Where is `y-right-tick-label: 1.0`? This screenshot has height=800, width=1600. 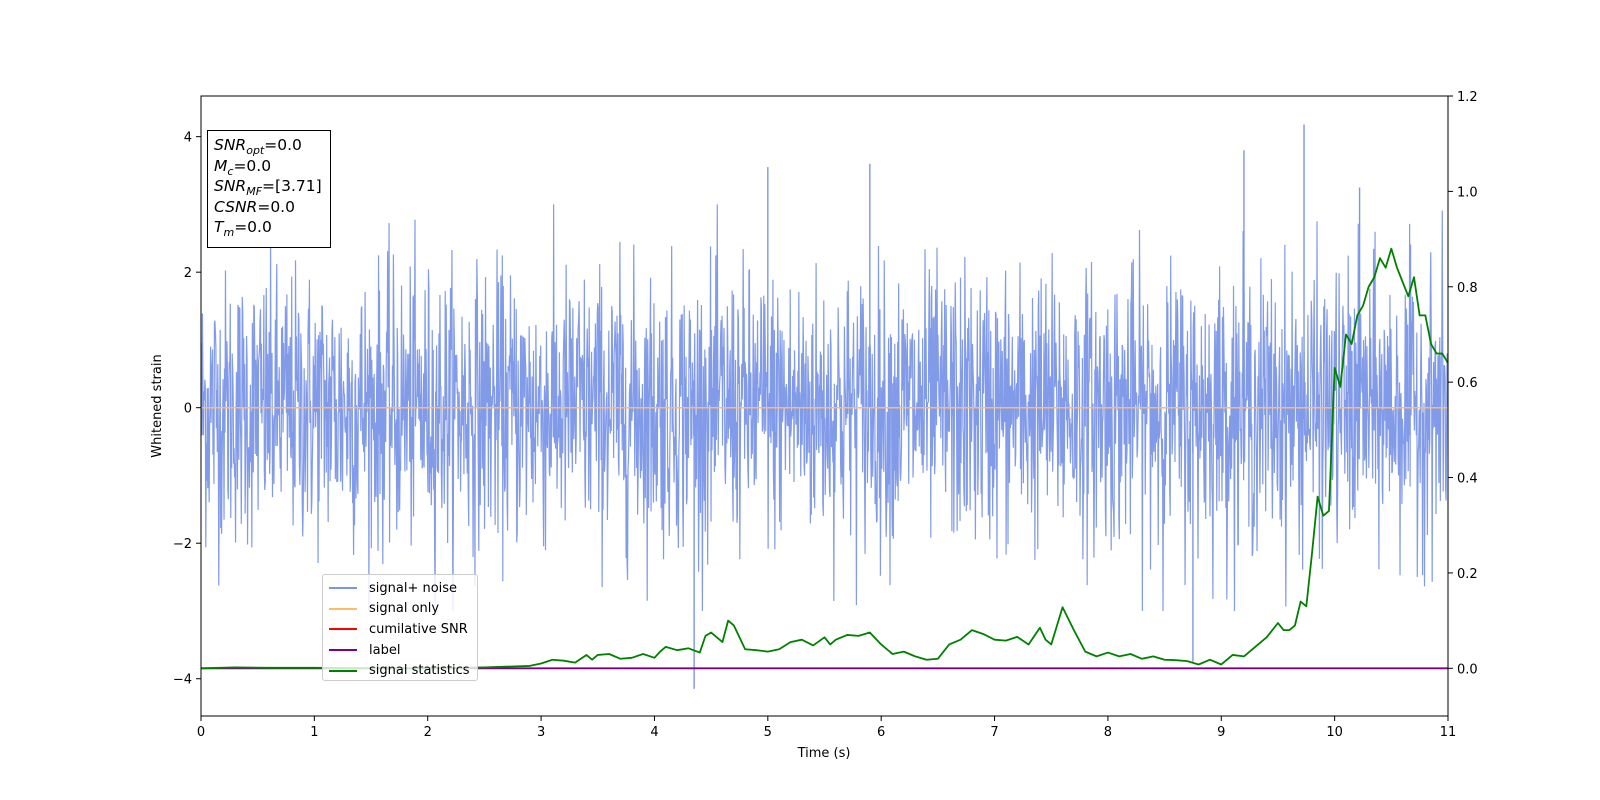
y-right-tick-label: 1.0 is located at coordinates (1467, 192).